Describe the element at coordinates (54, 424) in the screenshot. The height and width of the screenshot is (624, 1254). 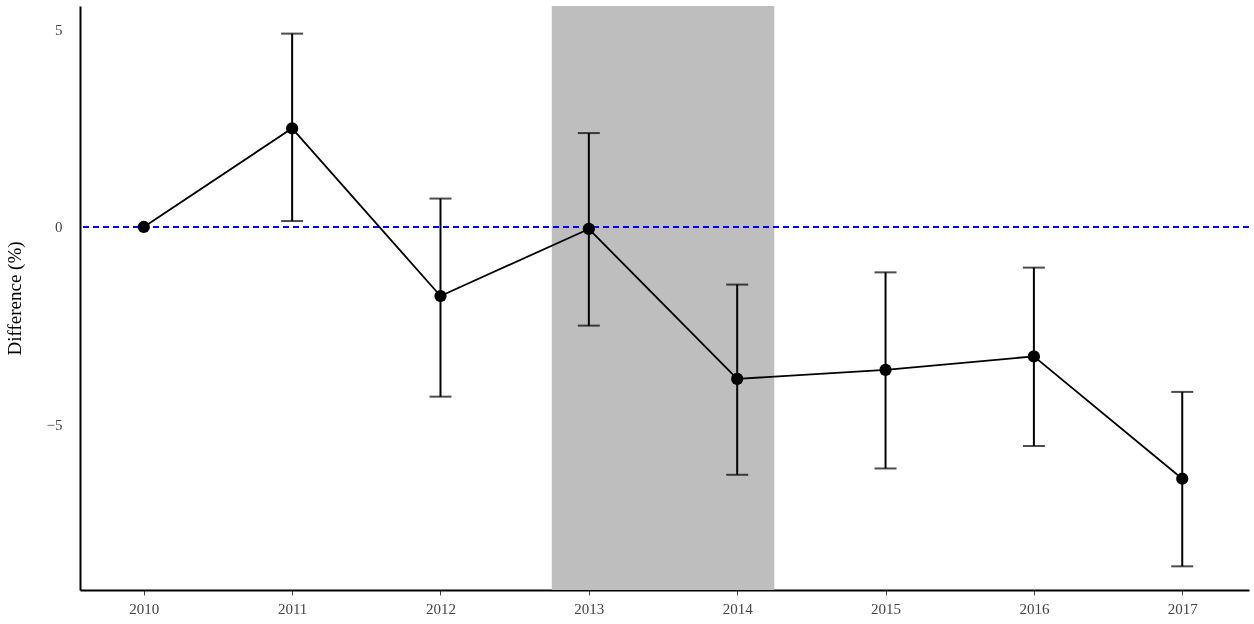
I see `y-tick-label: −5` at that location.